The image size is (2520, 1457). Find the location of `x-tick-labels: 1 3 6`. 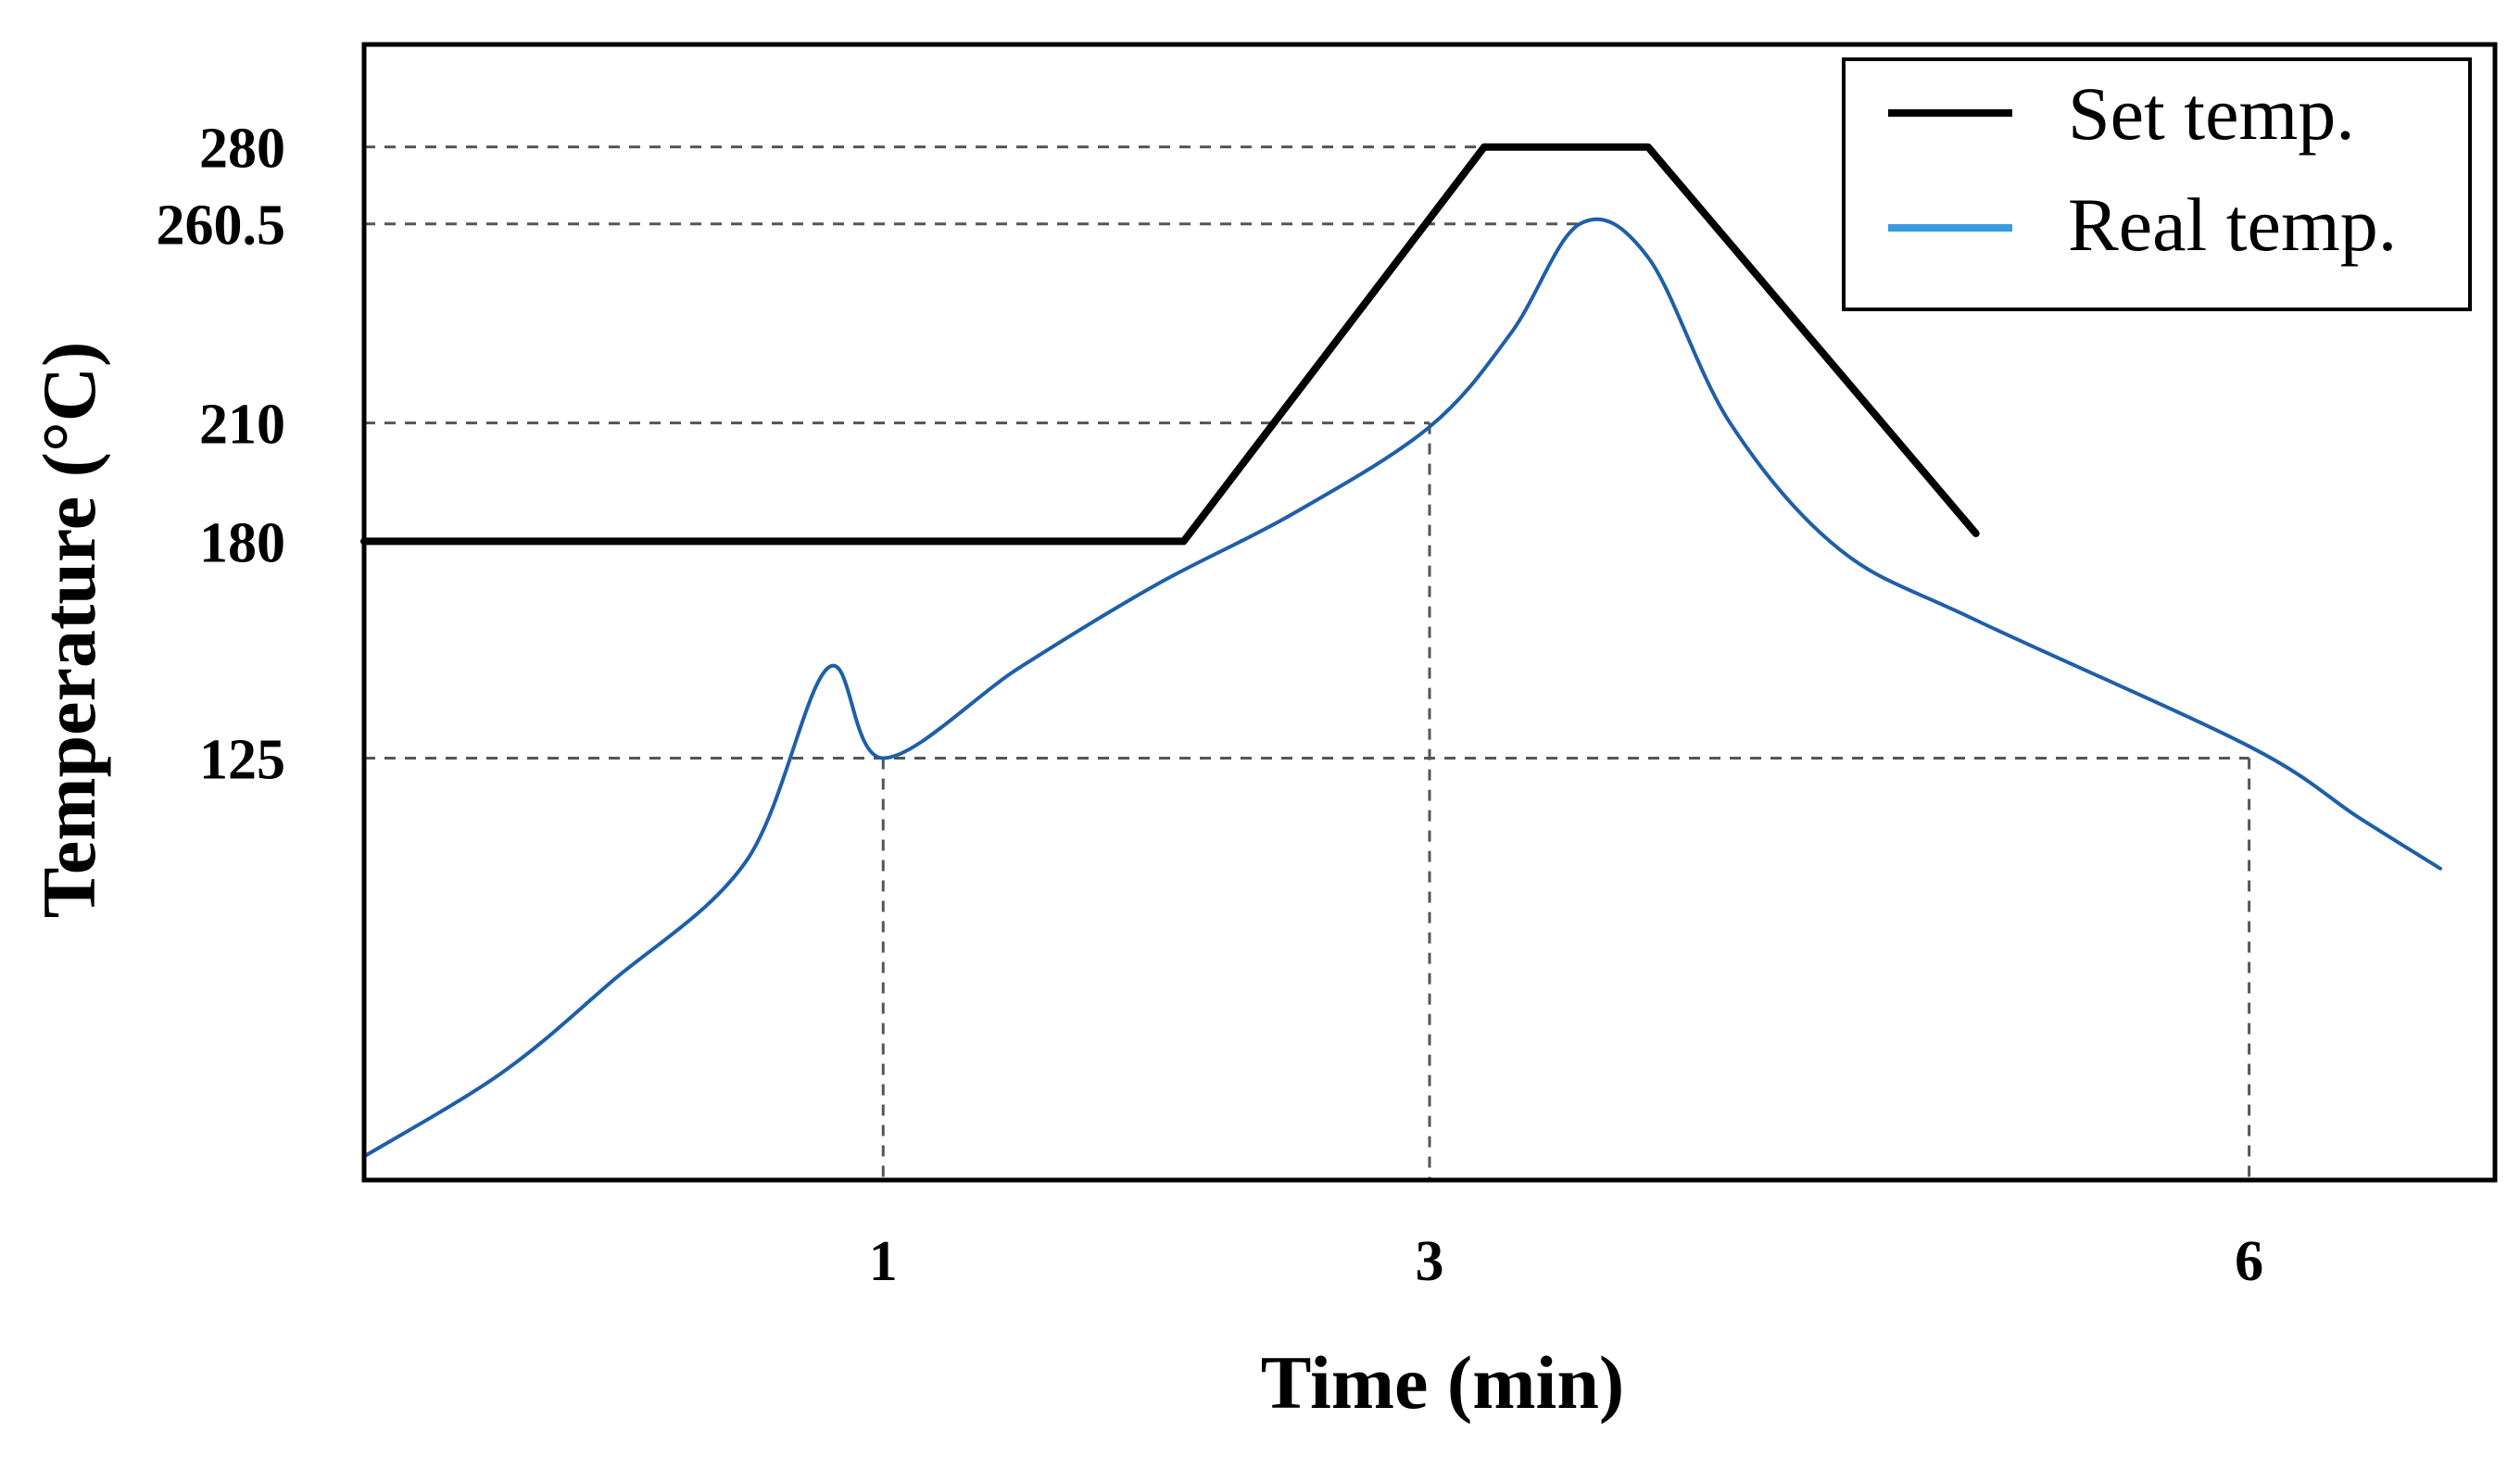

x-tick-labels: 1 3 6 is located at coordinates (1566, 1261).